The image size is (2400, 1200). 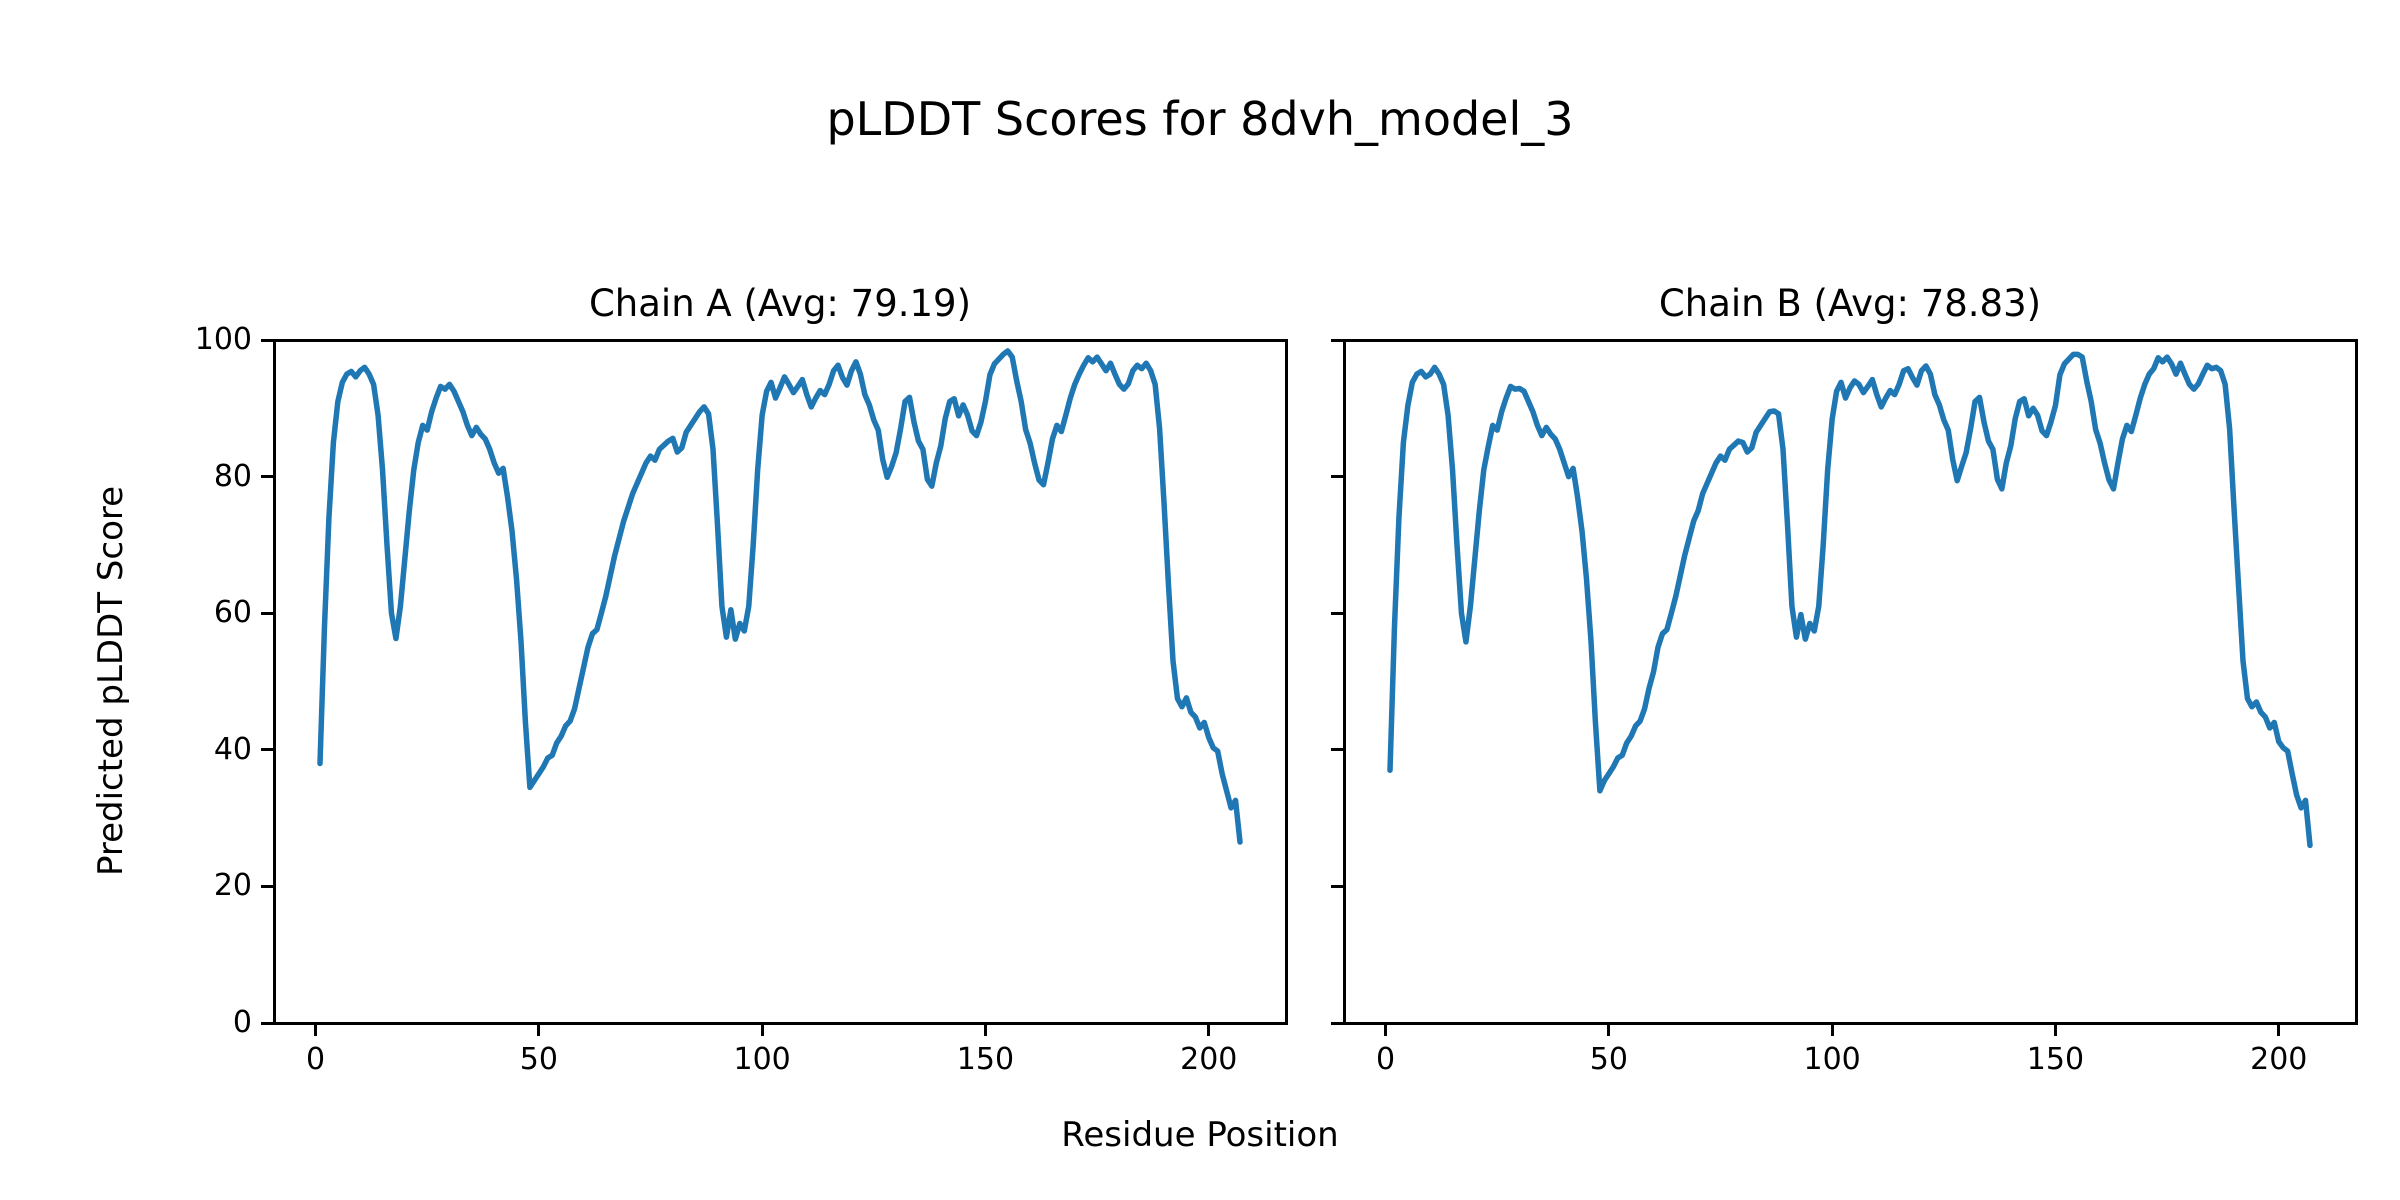 I want to click on y-tick-label: 20, so click(x=232, y=886).